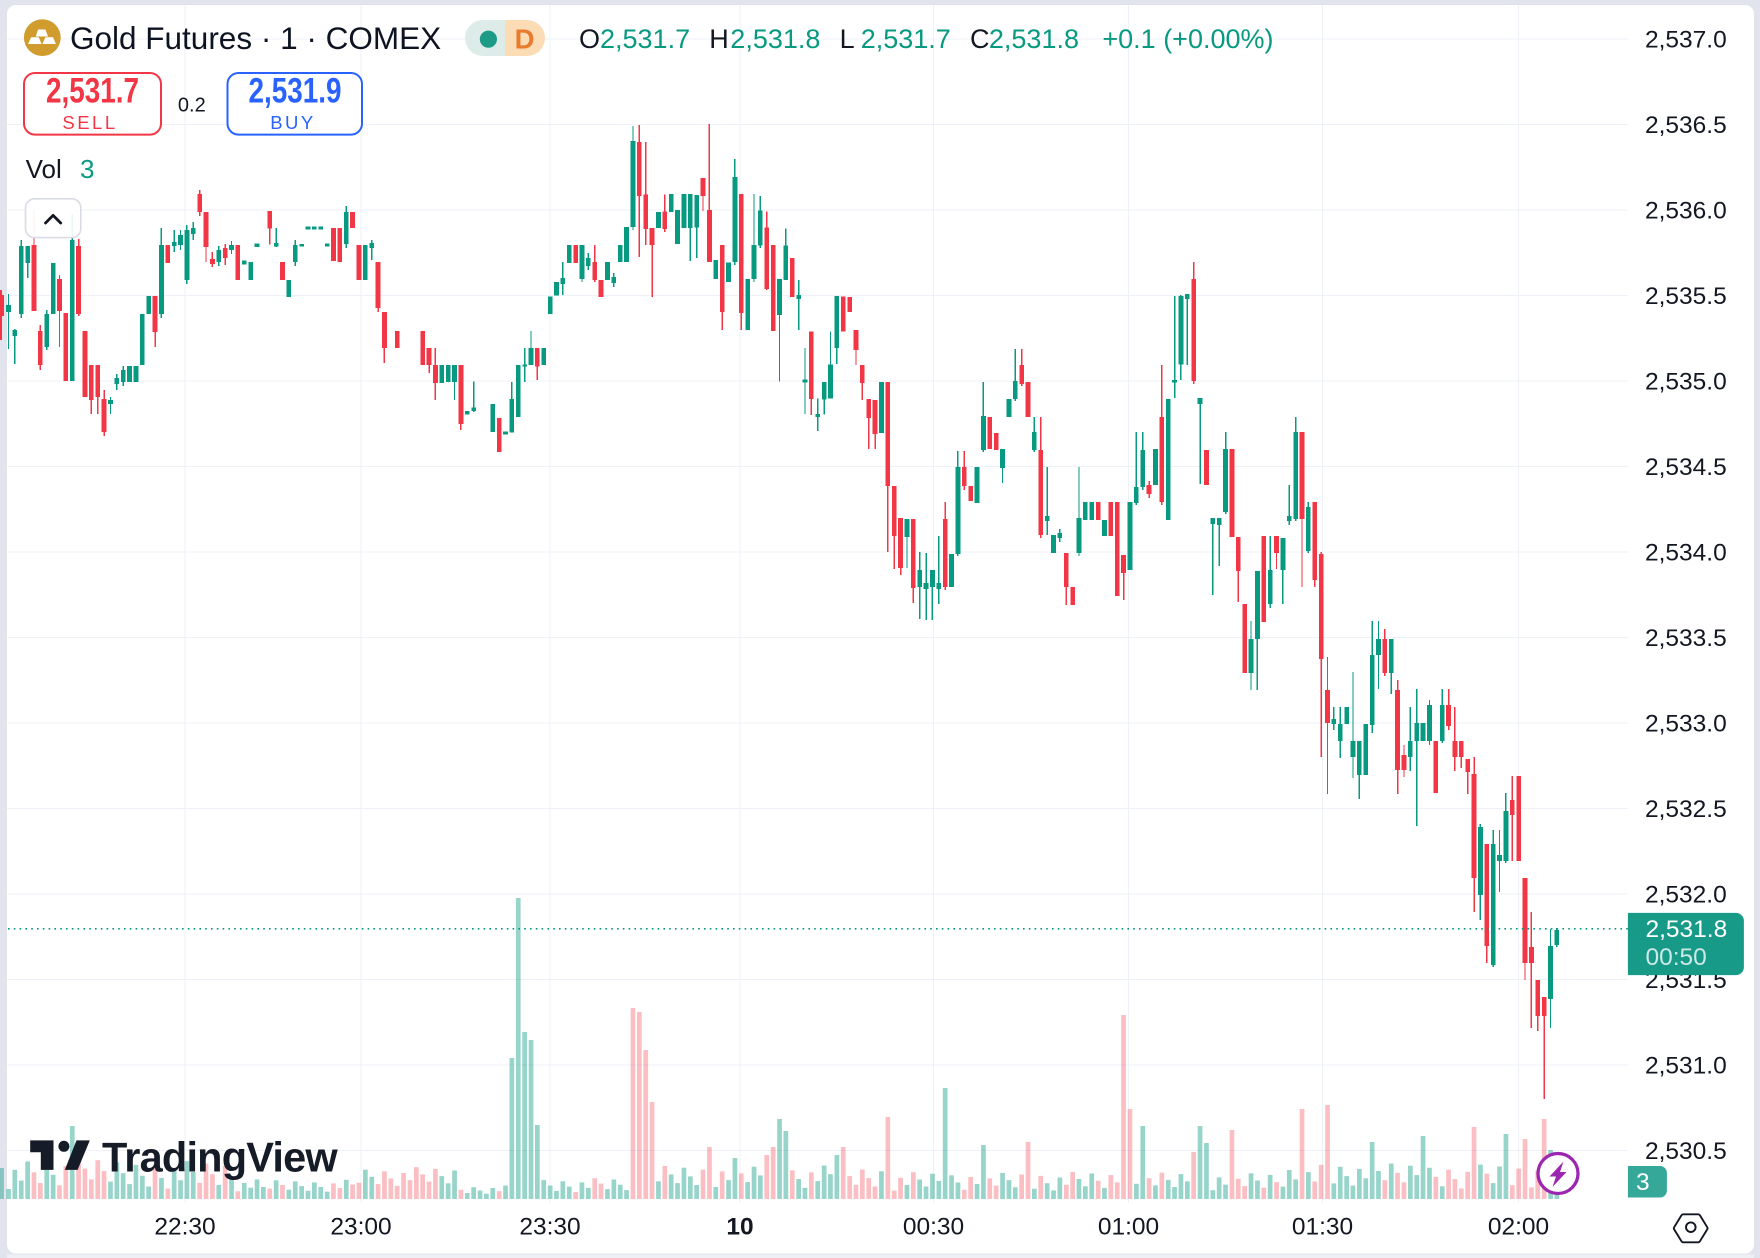 The image size is (1760, 1258). Describe the element at coordinates (184, 1227) in the screenshot. I see `svg-text: 22:30` at that location.